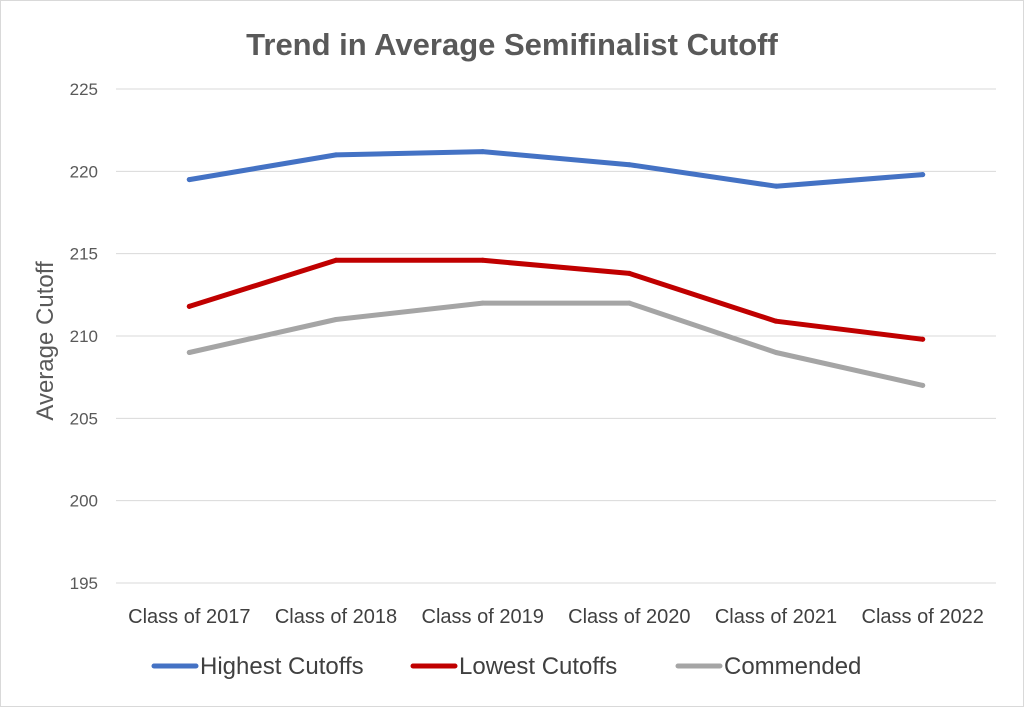 This screenshot has height=707, width=1024. Describe the element at coordinates (189, 617) in the screenshot. I see `x-category-label: Class of 2017` at that location.